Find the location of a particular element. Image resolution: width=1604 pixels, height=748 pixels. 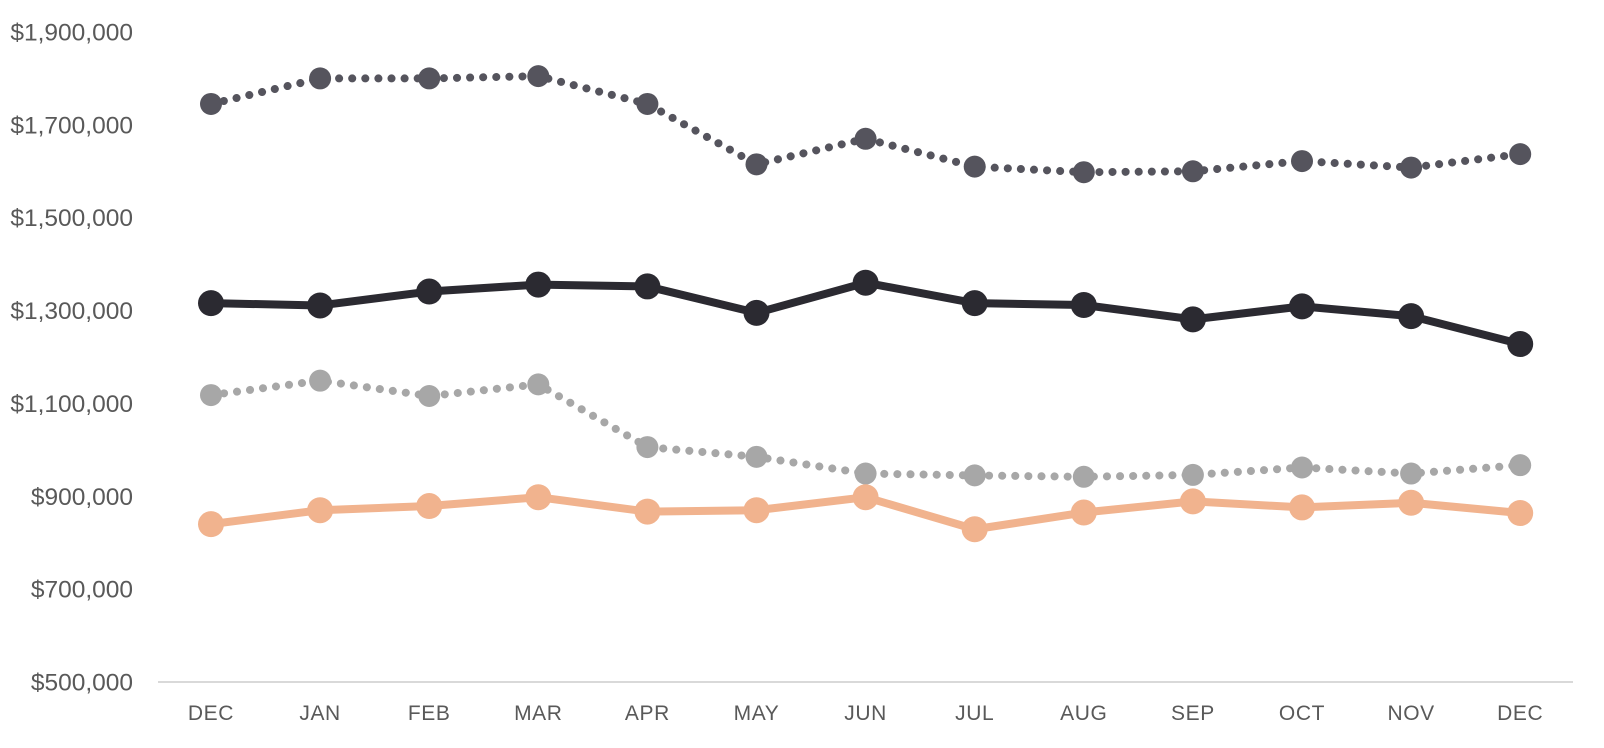

y-axis-tick-label: $1,500,000 is located at coordinates (71, 218).